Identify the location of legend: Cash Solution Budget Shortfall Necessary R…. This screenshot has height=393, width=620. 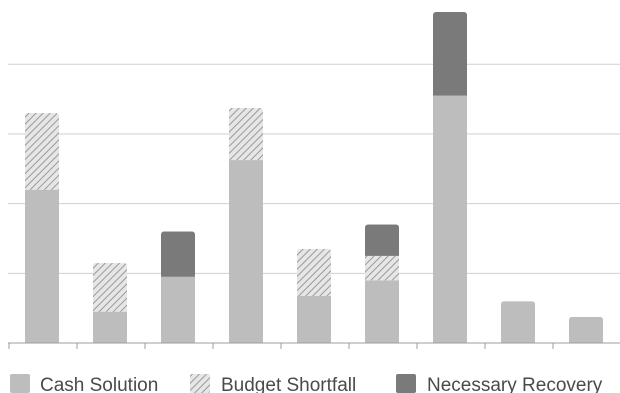
(306, 383).